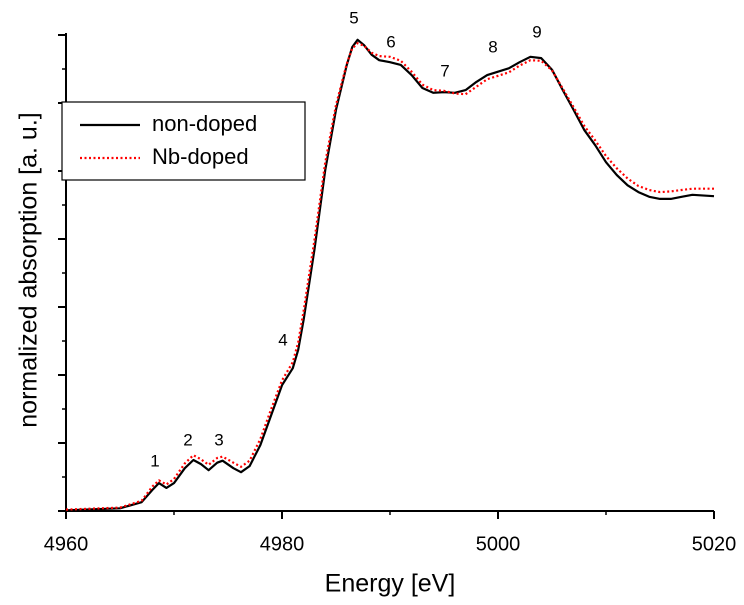 This screenshot has height=605, width=744. What do you see at coordinates (154, 460) in the screenshot?
I see `peak-label: 1` at bounding box center [154, 460].